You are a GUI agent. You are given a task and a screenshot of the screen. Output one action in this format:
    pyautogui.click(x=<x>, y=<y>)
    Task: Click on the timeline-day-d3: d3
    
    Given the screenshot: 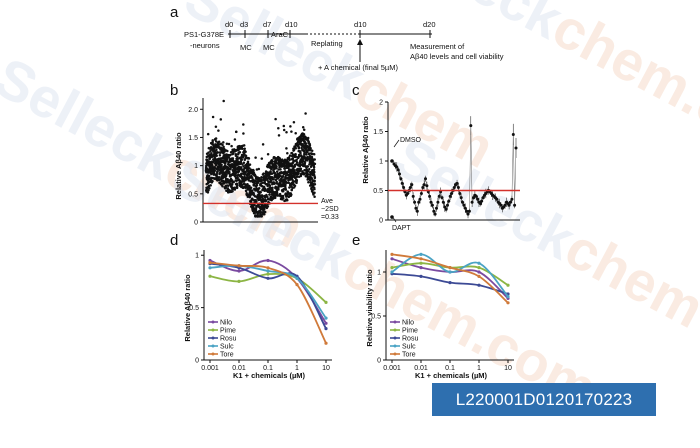 What is the action you would take?
    pyautogui.click(x=244, y=24)
    